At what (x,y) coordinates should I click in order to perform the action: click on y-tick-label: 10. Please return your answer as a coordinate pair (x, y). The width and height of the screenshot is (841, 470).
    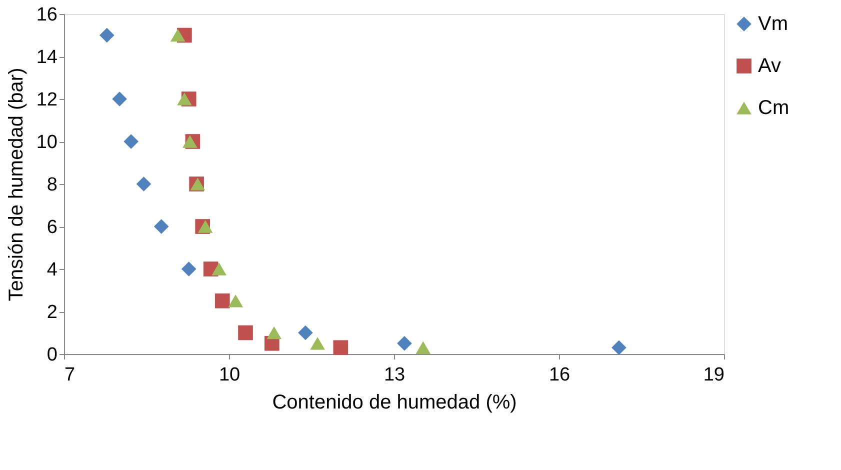
    Looking at the image, I should click on (47, 142).